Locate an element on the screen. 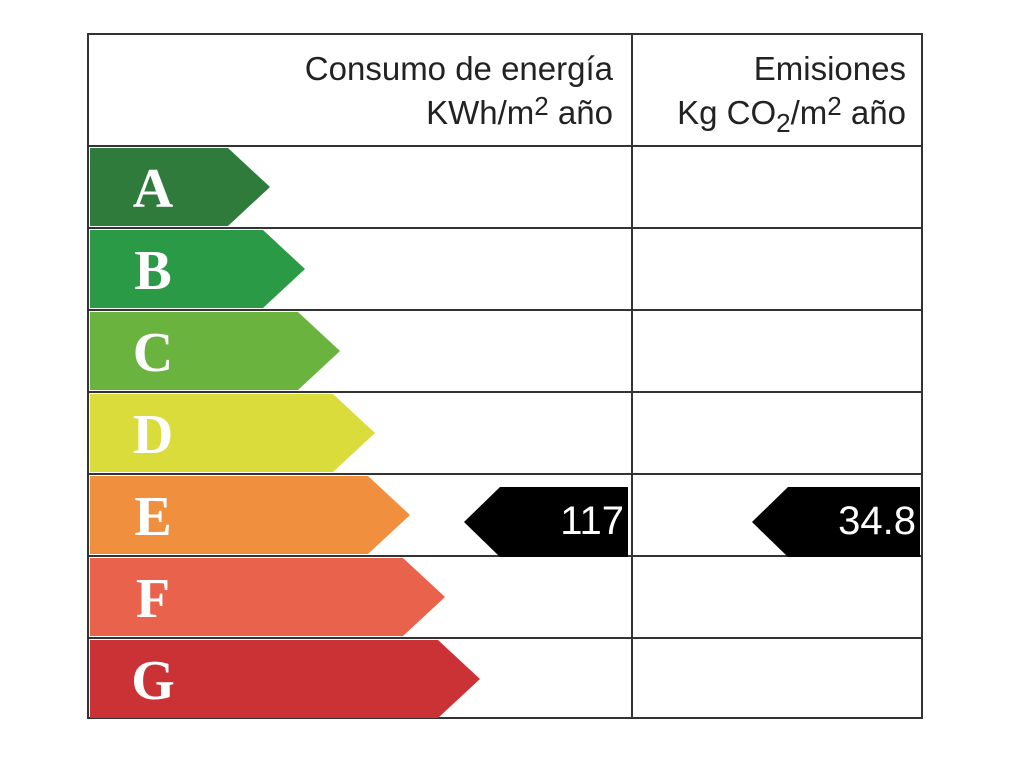 This screenshot has height=765, width=1020. emissions-unit: Kg CO2/m2 año is located at coordinates (791, 114).